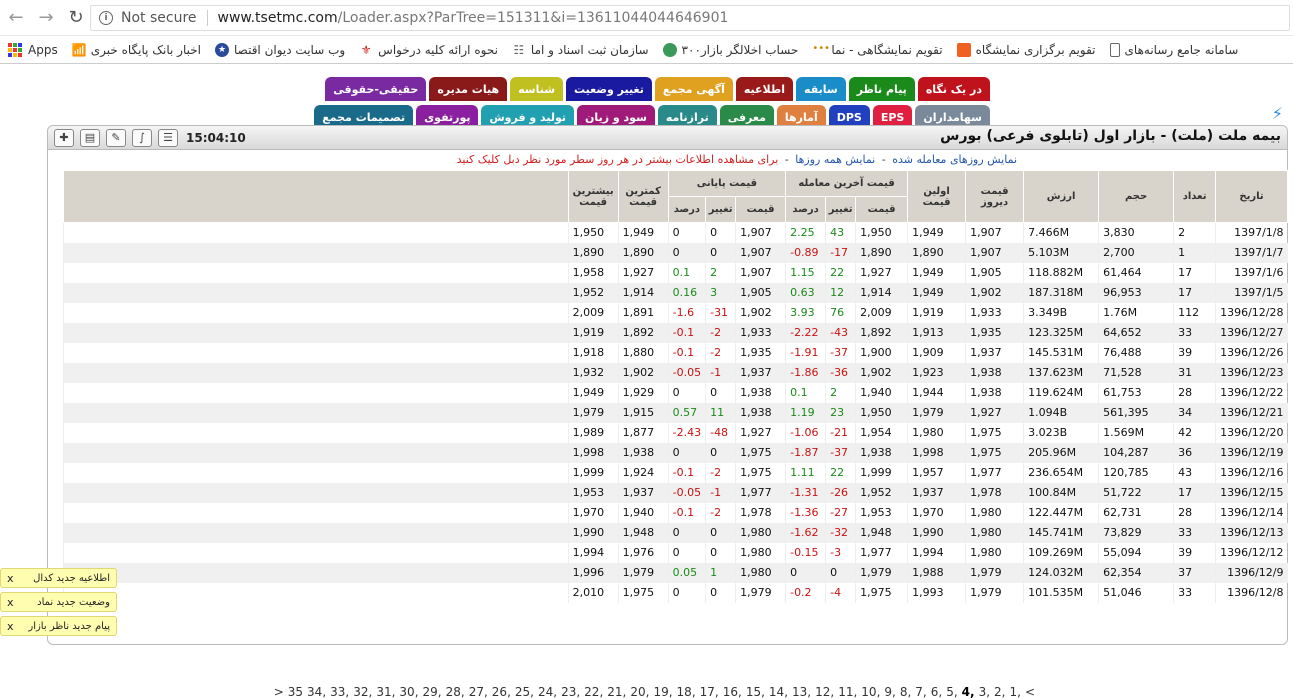 The height and width of the screenshot is (699, 1293). I want to click on table-cell: 1,976, so click(643, 552).